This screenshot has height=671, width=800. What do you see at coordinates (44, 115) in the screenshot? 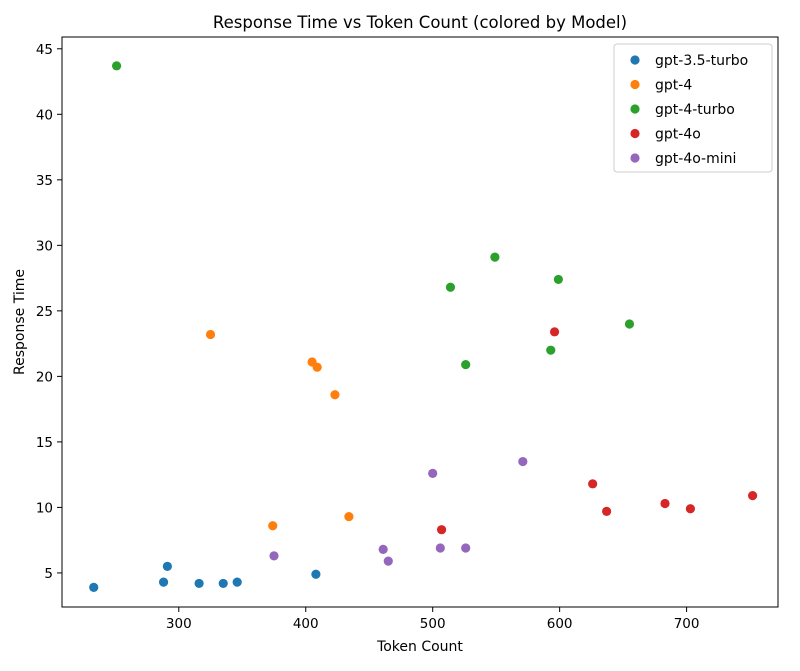
I see `y-tick-label: 40` at bounding box center [44, 115].